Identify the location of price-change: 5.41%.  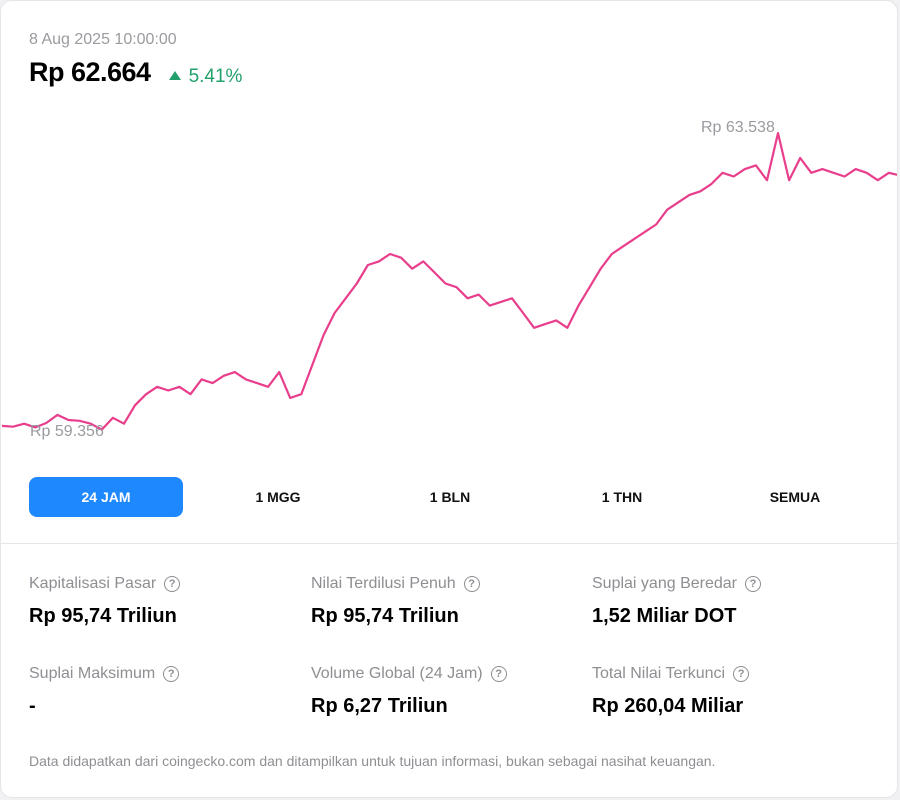
(205, 76).